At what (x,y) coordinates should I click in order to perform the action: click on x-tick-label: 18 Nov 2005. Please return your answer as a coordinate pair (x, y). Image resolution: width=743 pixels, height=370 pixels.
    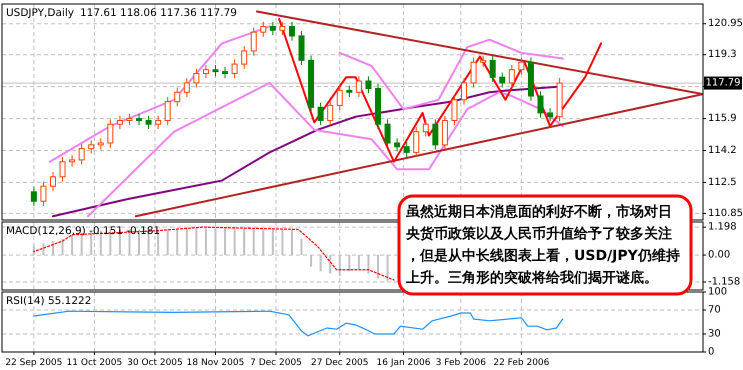
    Looking at the image, I should click on (215, 363).